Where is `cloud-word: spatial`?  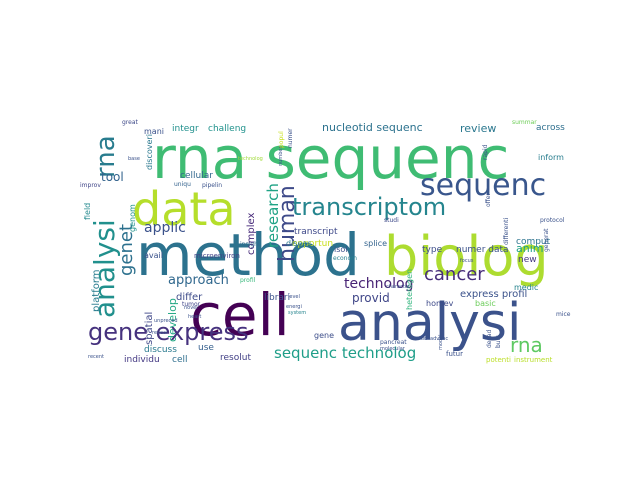 cloud-word: spatial is located at coordinates (149, 328).